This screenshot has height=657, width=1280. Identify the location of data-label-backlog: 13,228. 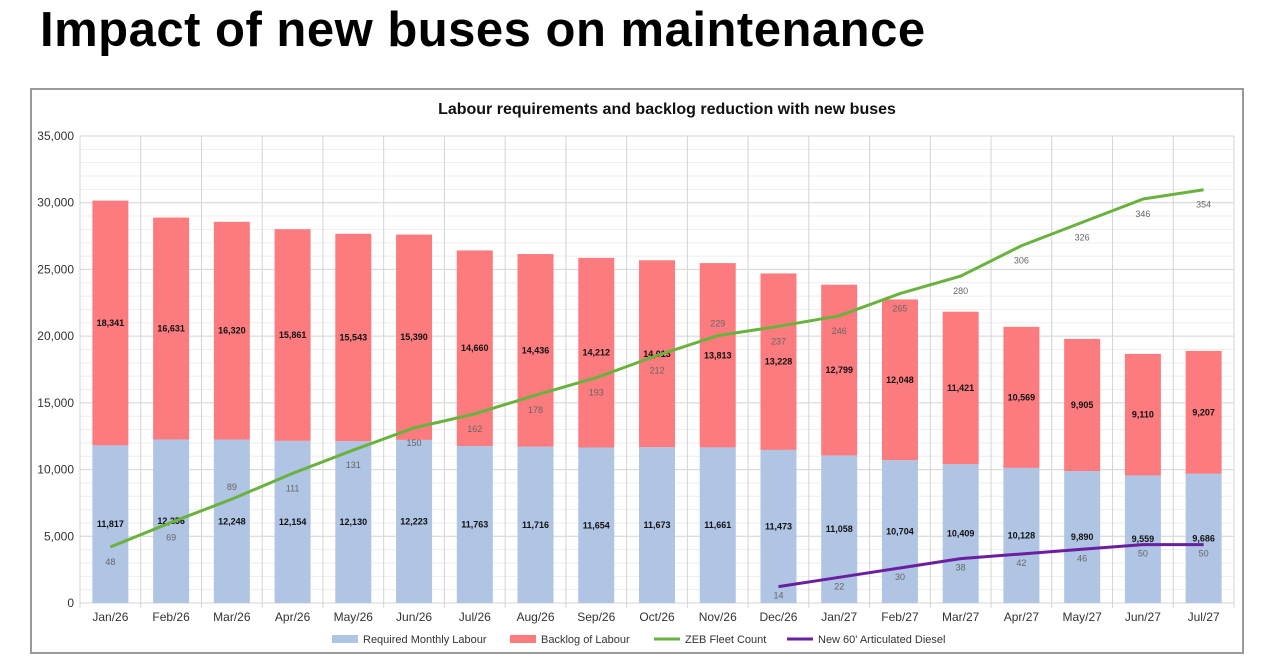
(779, 362).